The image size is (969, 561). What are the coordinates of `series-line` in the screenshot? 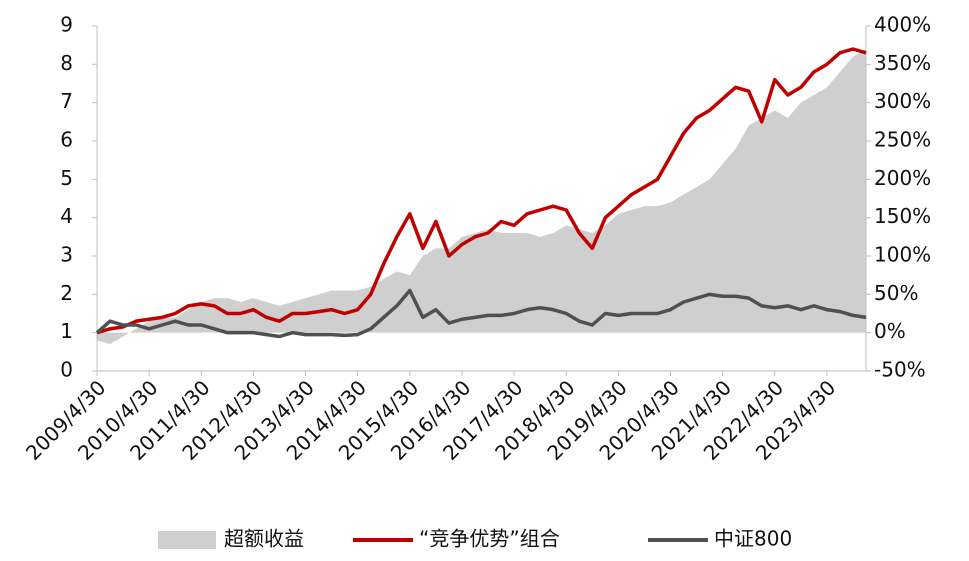 It's located at (481, 313).